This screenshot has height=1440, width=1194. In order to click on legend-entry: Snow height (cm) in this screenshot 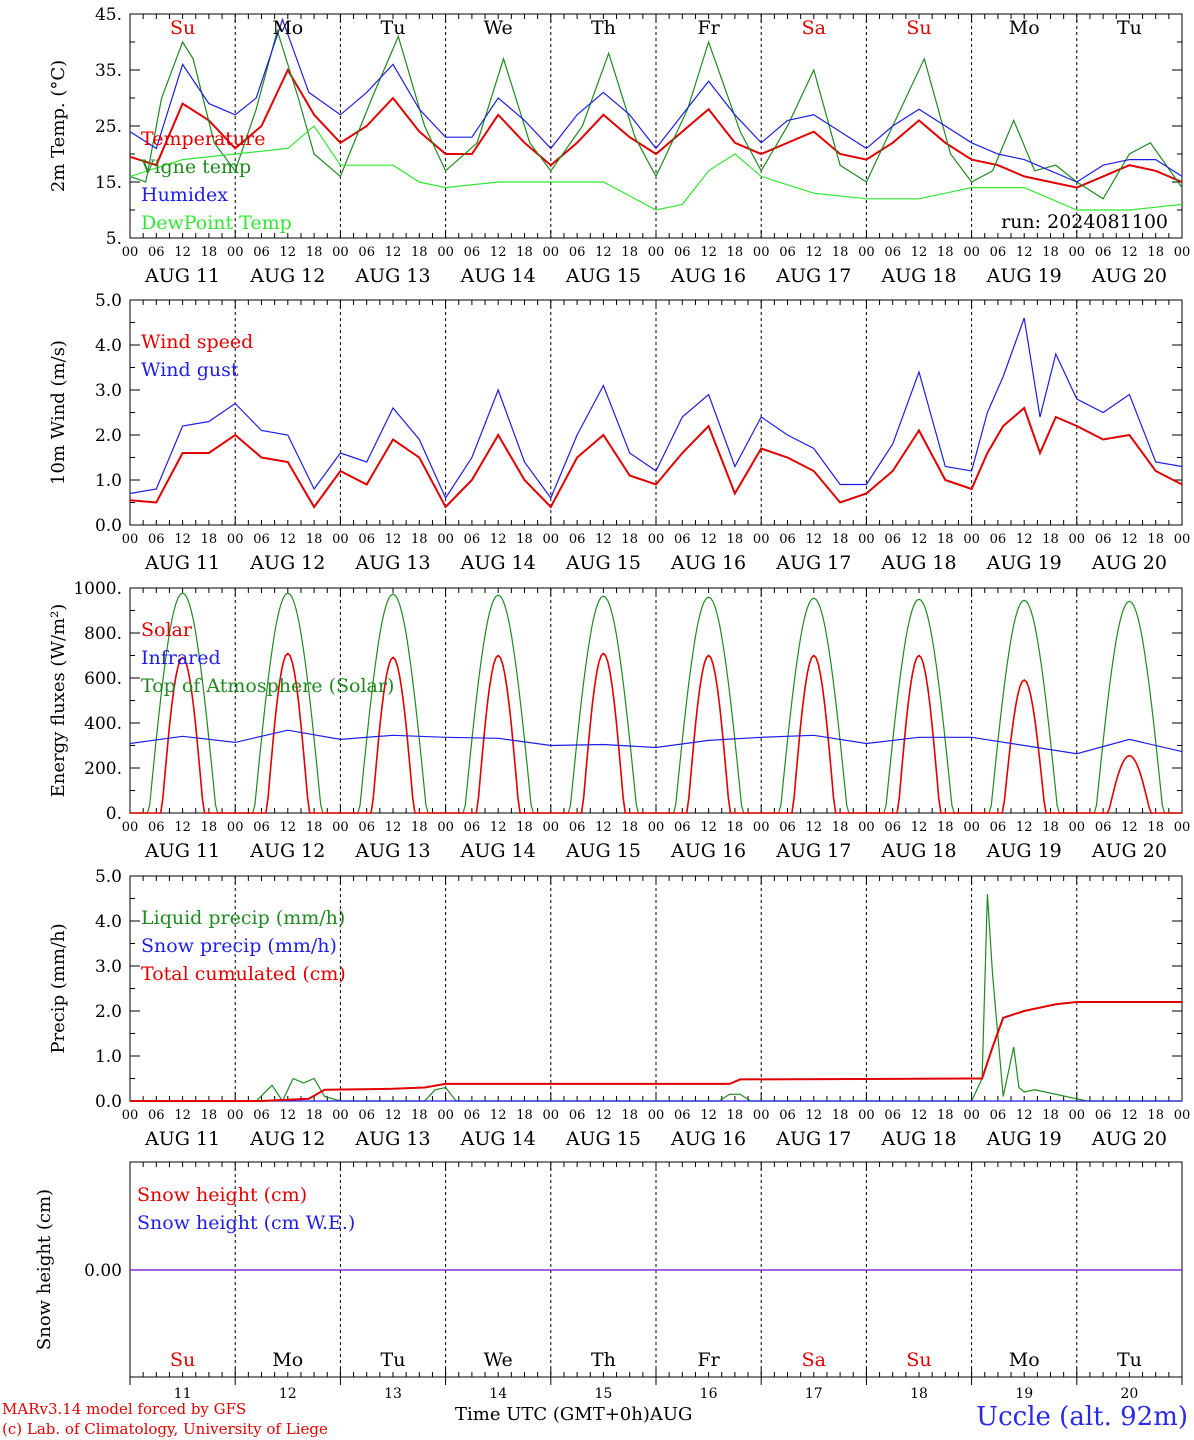, I will do `click(222, 1195)`.